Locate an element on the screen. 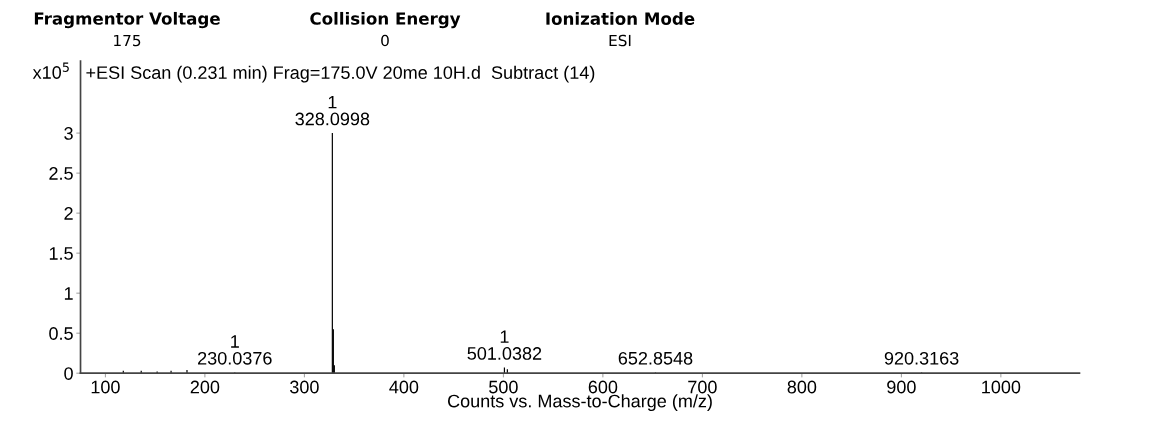 The image size is (1167, 427). x-tick-label: 500 is located at coordinates (503, 387).